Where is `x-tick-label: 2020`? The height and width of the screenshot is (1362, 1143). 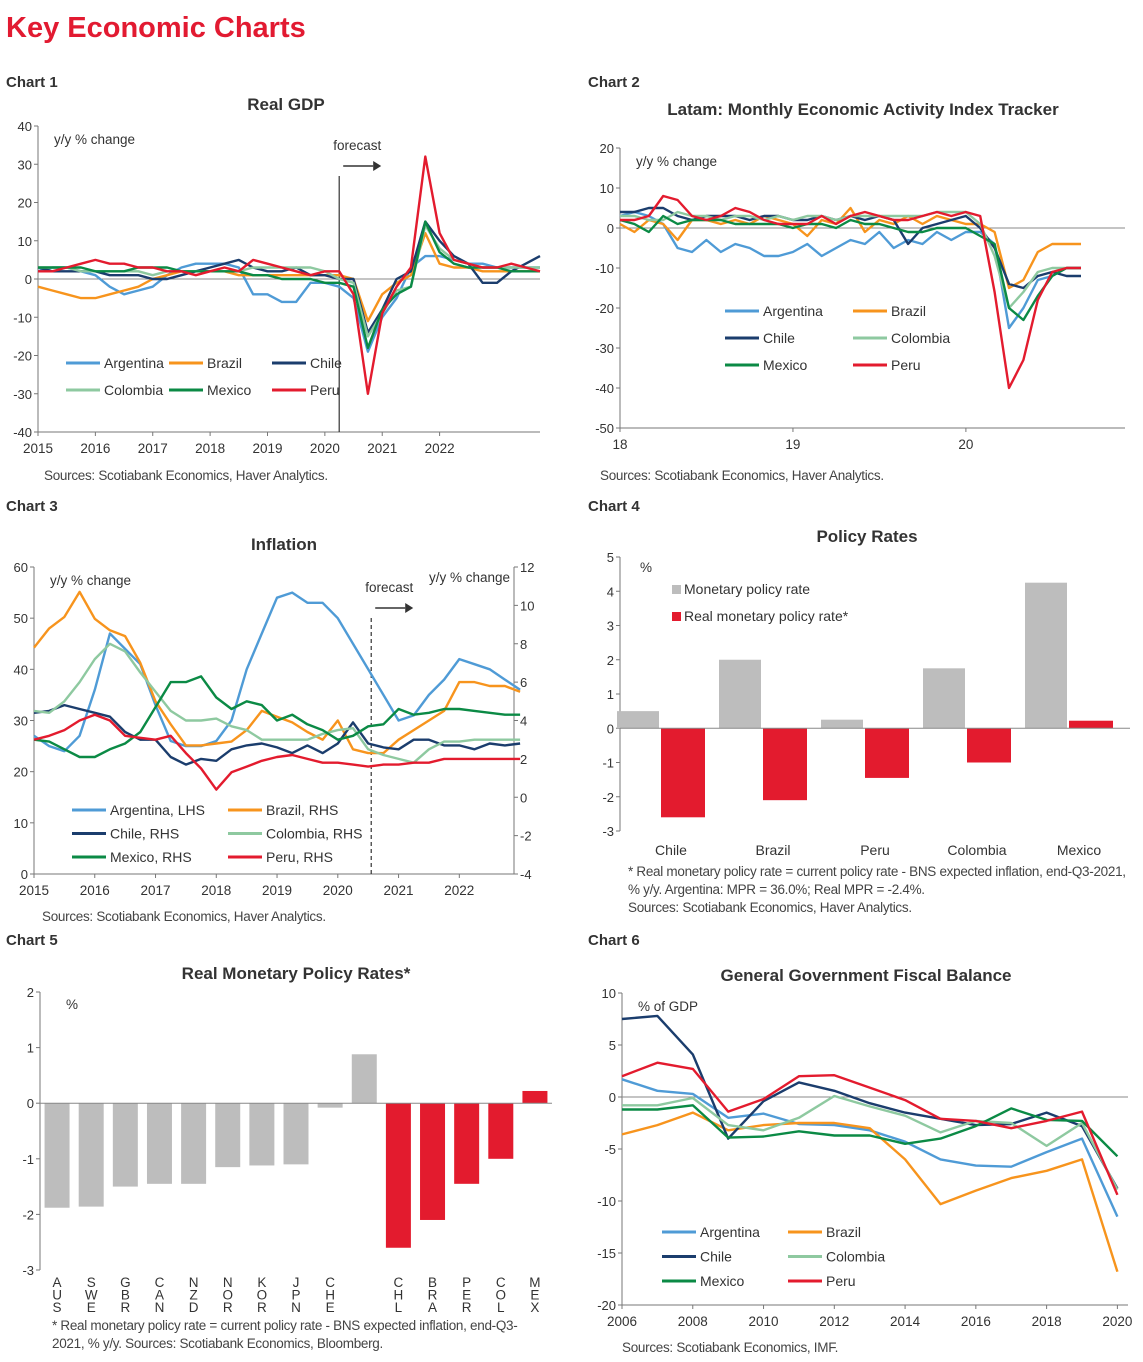 x-tick-label: 2020 is located at coordinates (338, 890).